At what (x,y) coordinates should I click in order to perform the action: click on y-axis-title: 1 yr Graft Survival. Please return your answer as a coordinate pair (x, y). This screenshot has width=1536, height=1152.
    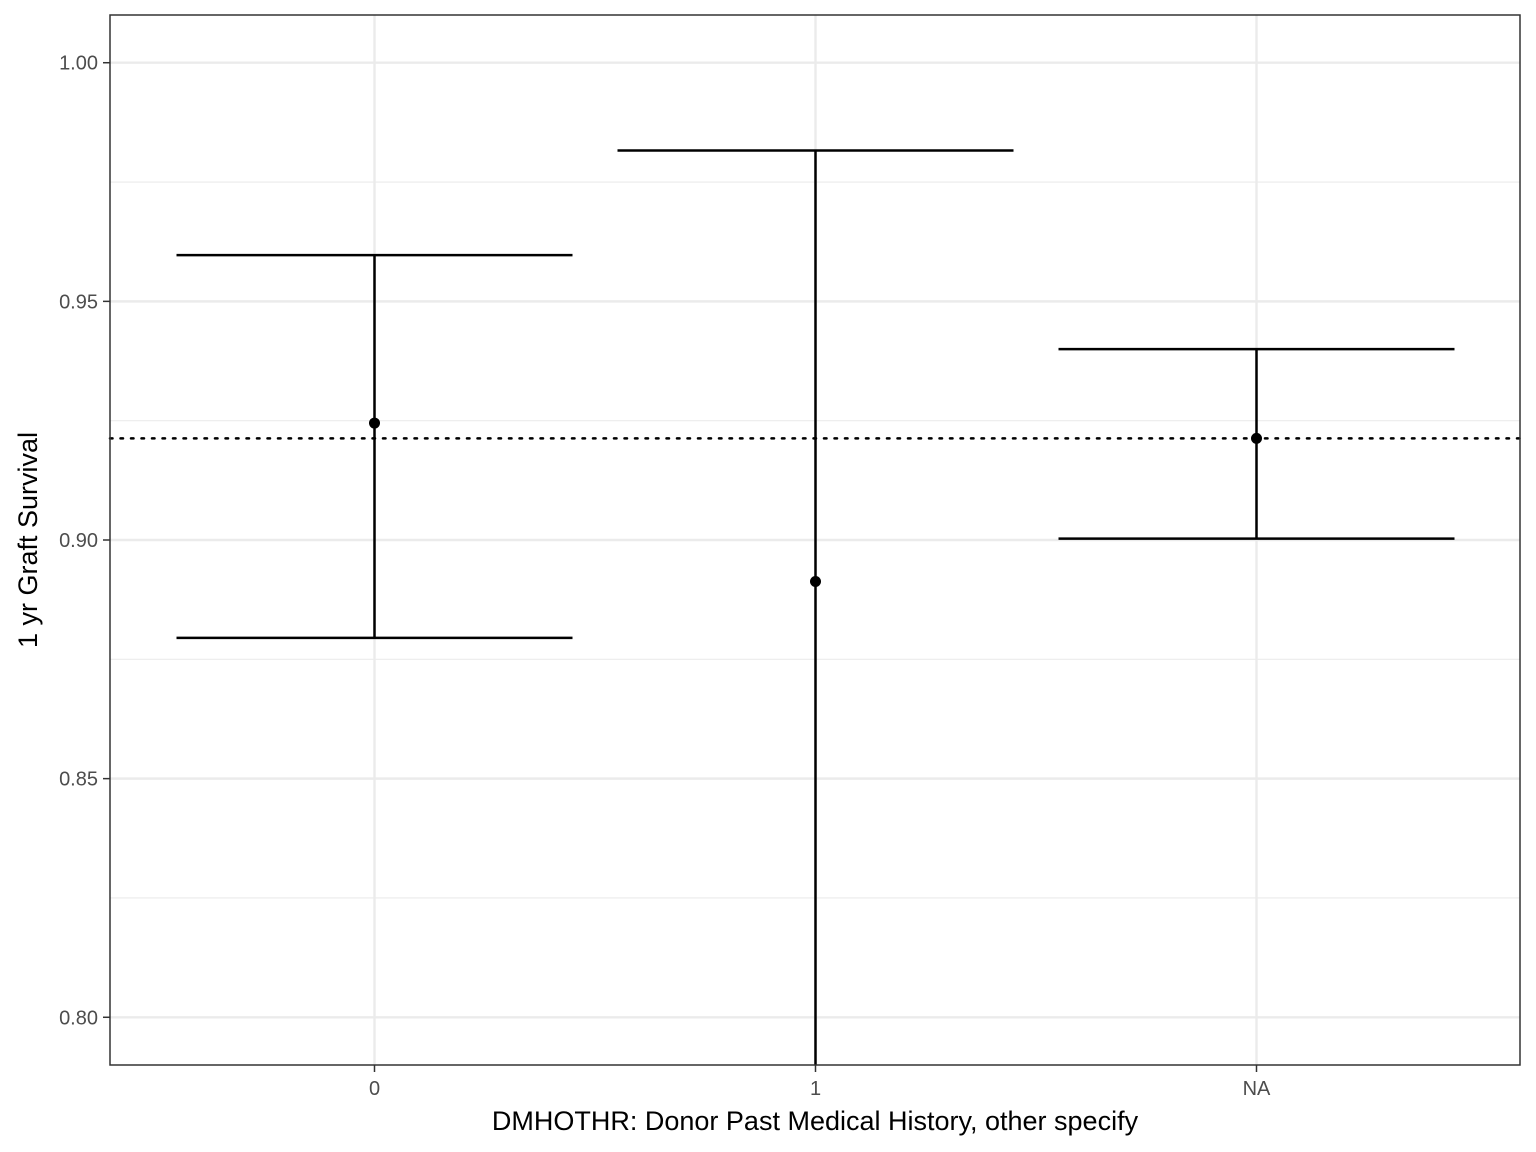
    Looking at the image, I should click on (28, 540).